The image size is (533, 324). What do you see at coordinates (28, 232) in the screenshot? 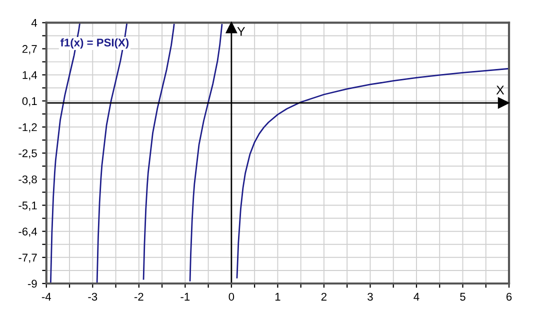
I see `y-tick-label: -6,4` at bounding box center [28, 232].